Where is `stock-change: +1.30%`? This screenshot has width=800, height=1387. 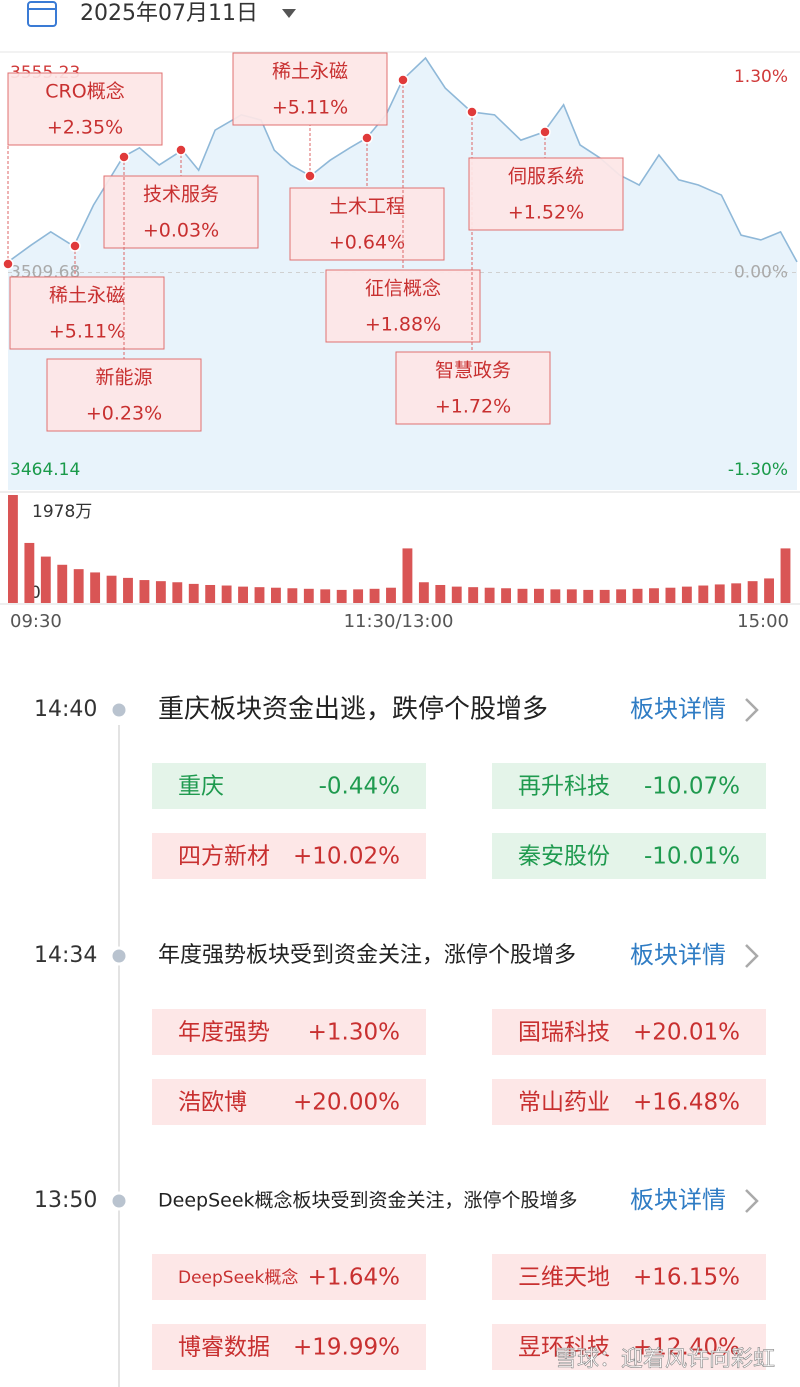
stock-change: +1.30% is located at coordinates (354, 1033).